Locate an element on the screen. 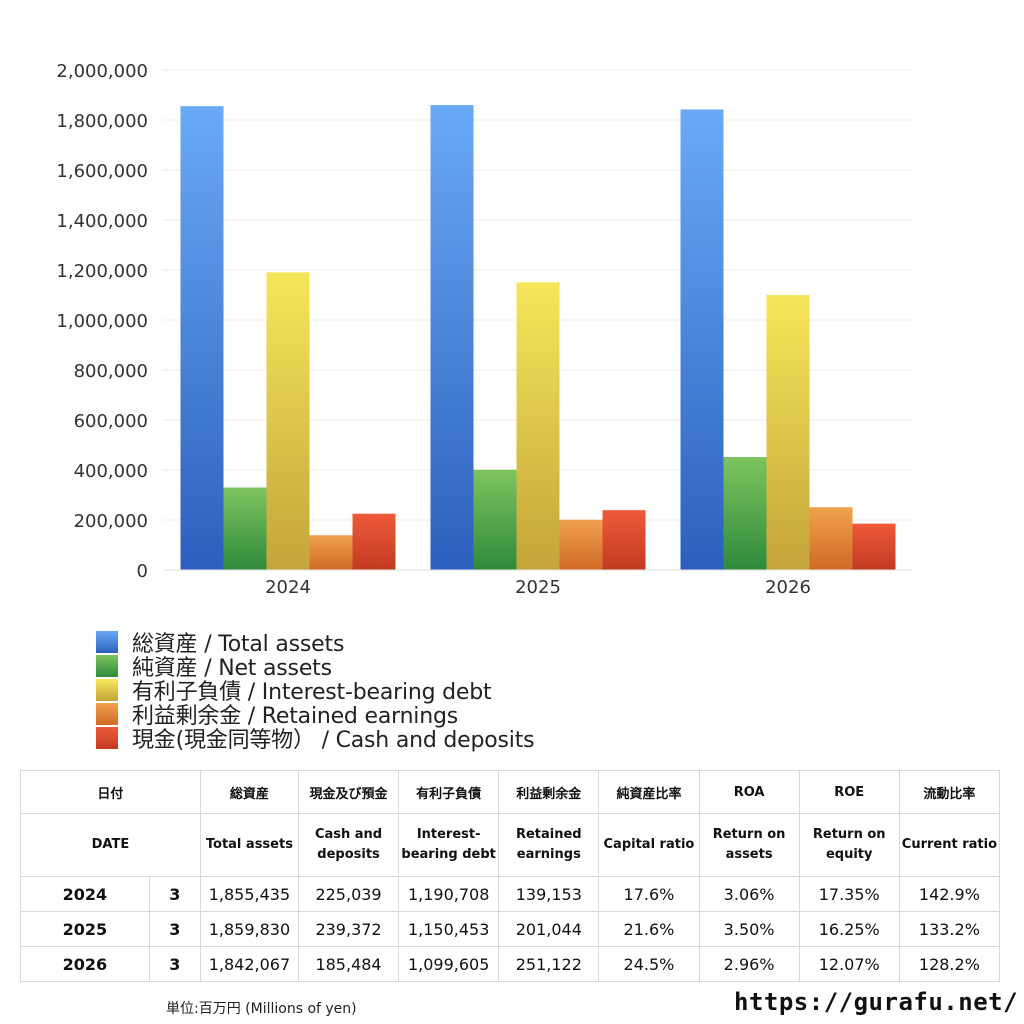 This screenshot has height=1024, width=1024. legend-swatch-cash-and-deposits is located at coordinates (107, 738).